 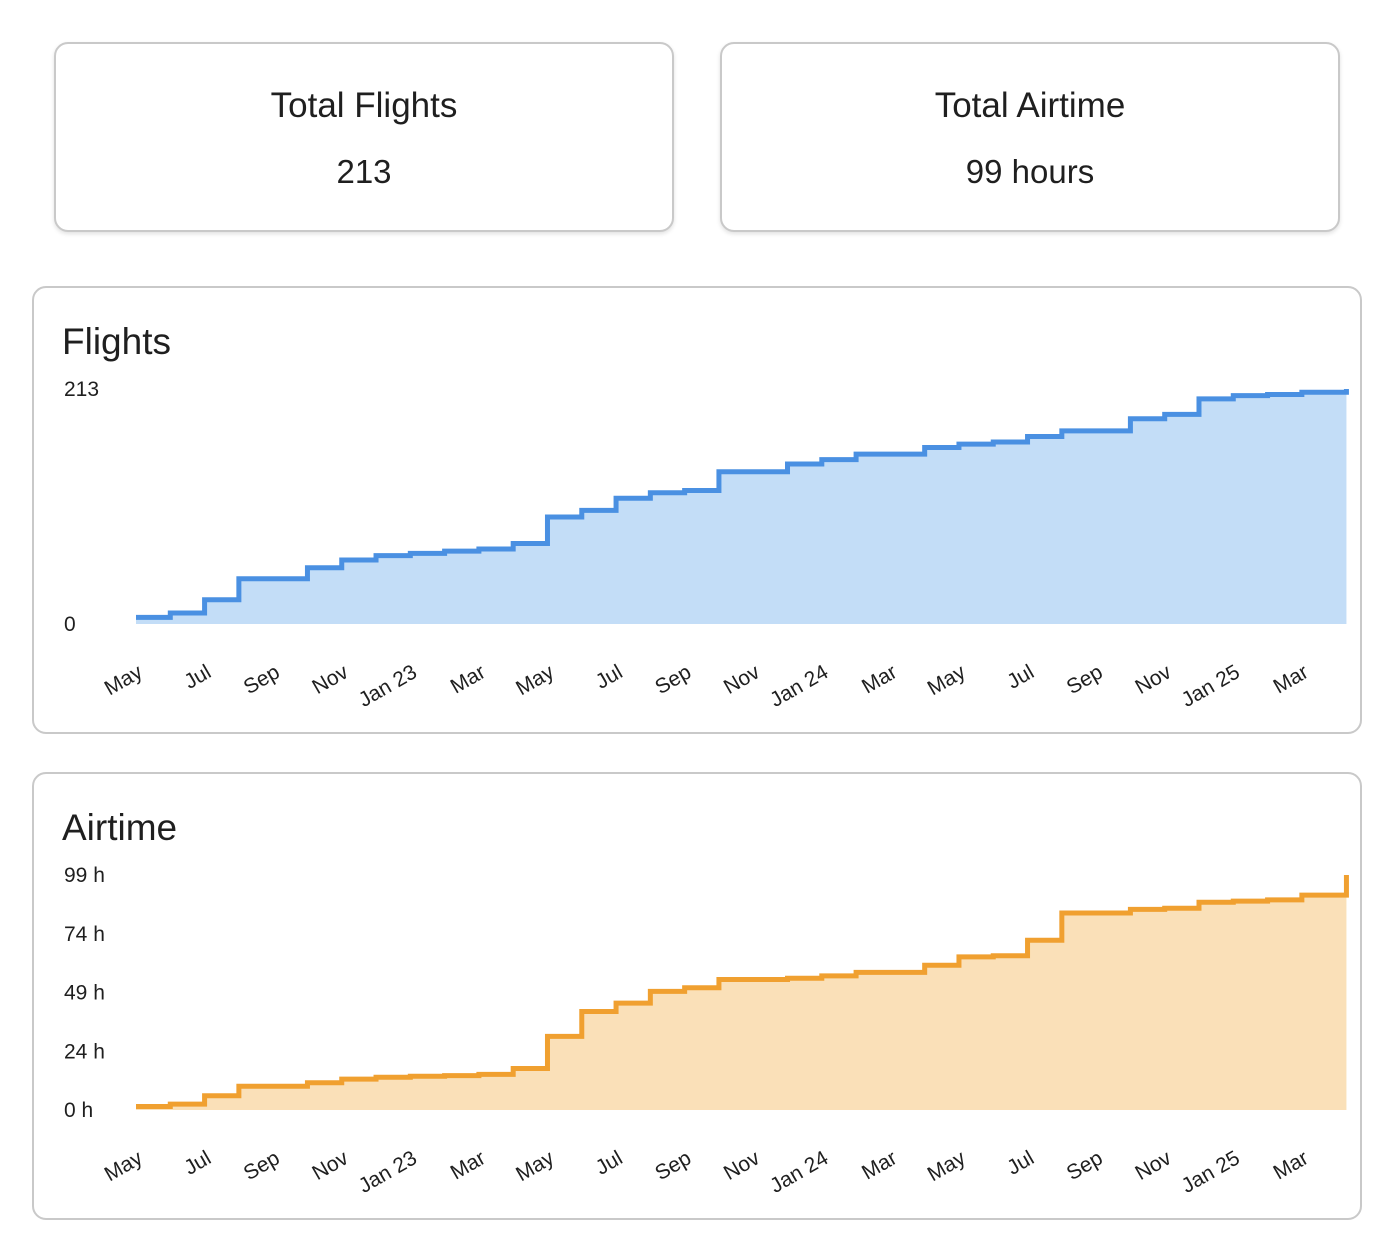 What do you see at coordinates (1030, 171) in the screenshot?
I see `total-airtime-value: 99 hours` at bounding box center [1030, 171].